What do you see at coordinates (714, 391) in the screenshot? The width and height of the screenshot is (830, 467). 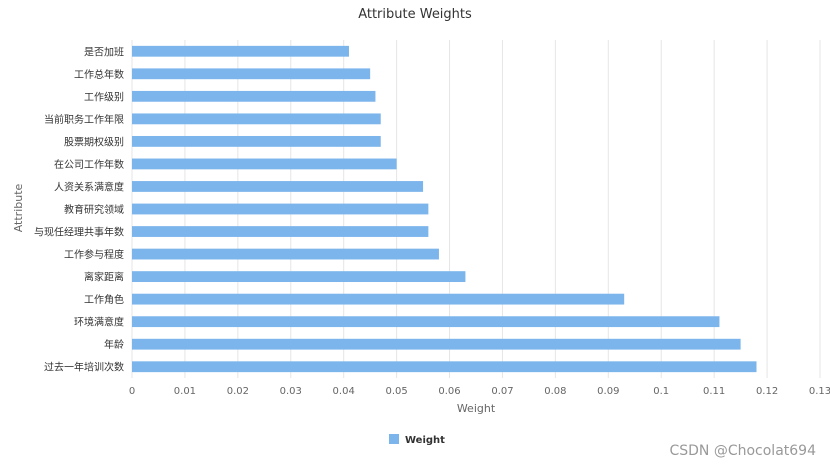 I see `x-tick-label: 0.11` at bounding box center [714, 391].